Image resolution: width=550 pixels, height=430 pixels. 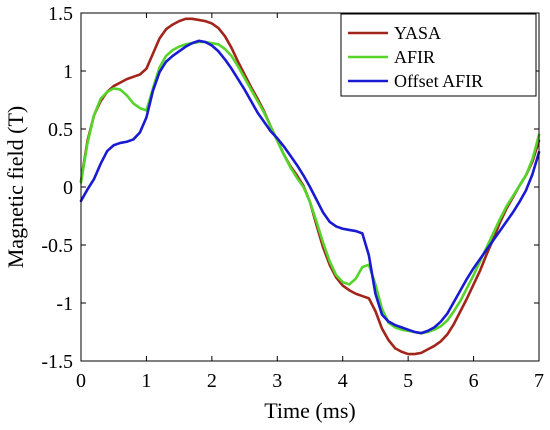 What do you see at coordinates (343, 381) in the screenshot?
I see `x-tick-label: 4` at bounding box center [343, 381].